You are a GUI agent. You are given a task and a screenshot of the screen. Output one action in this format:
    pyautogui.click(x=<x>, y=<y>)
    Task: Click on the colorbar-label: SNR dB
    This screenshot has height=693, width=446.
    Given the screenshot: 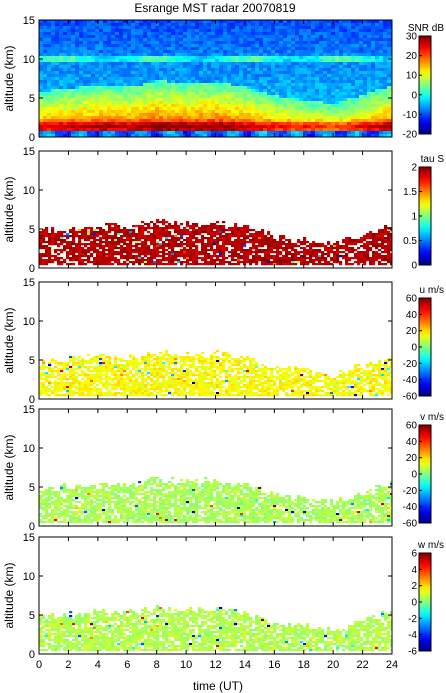 What is the action you would take?
    pyautogui.click(x=426, y=28)
    